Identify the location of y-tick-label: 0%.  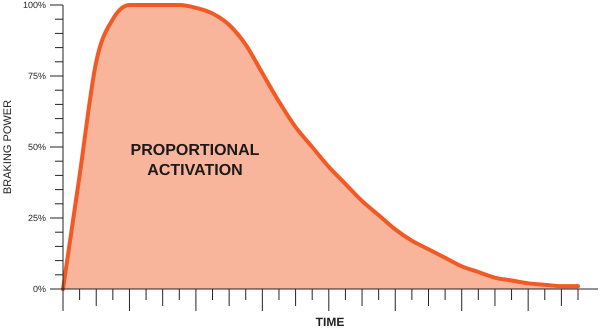
(39, 289).